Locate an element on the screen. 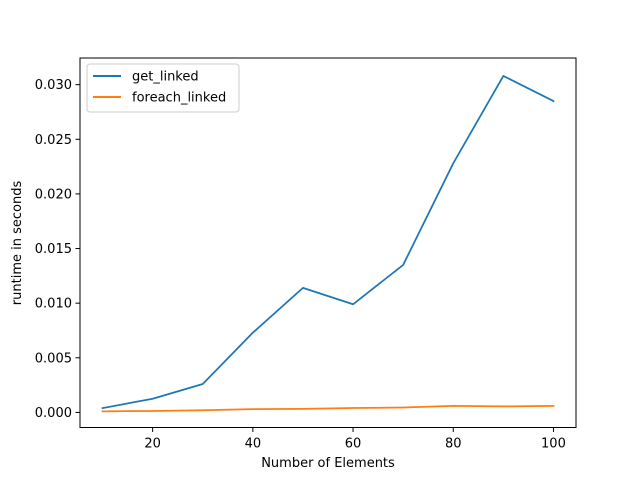  legend-label-get-linked: get_linked is located at coordinates (165, 77).